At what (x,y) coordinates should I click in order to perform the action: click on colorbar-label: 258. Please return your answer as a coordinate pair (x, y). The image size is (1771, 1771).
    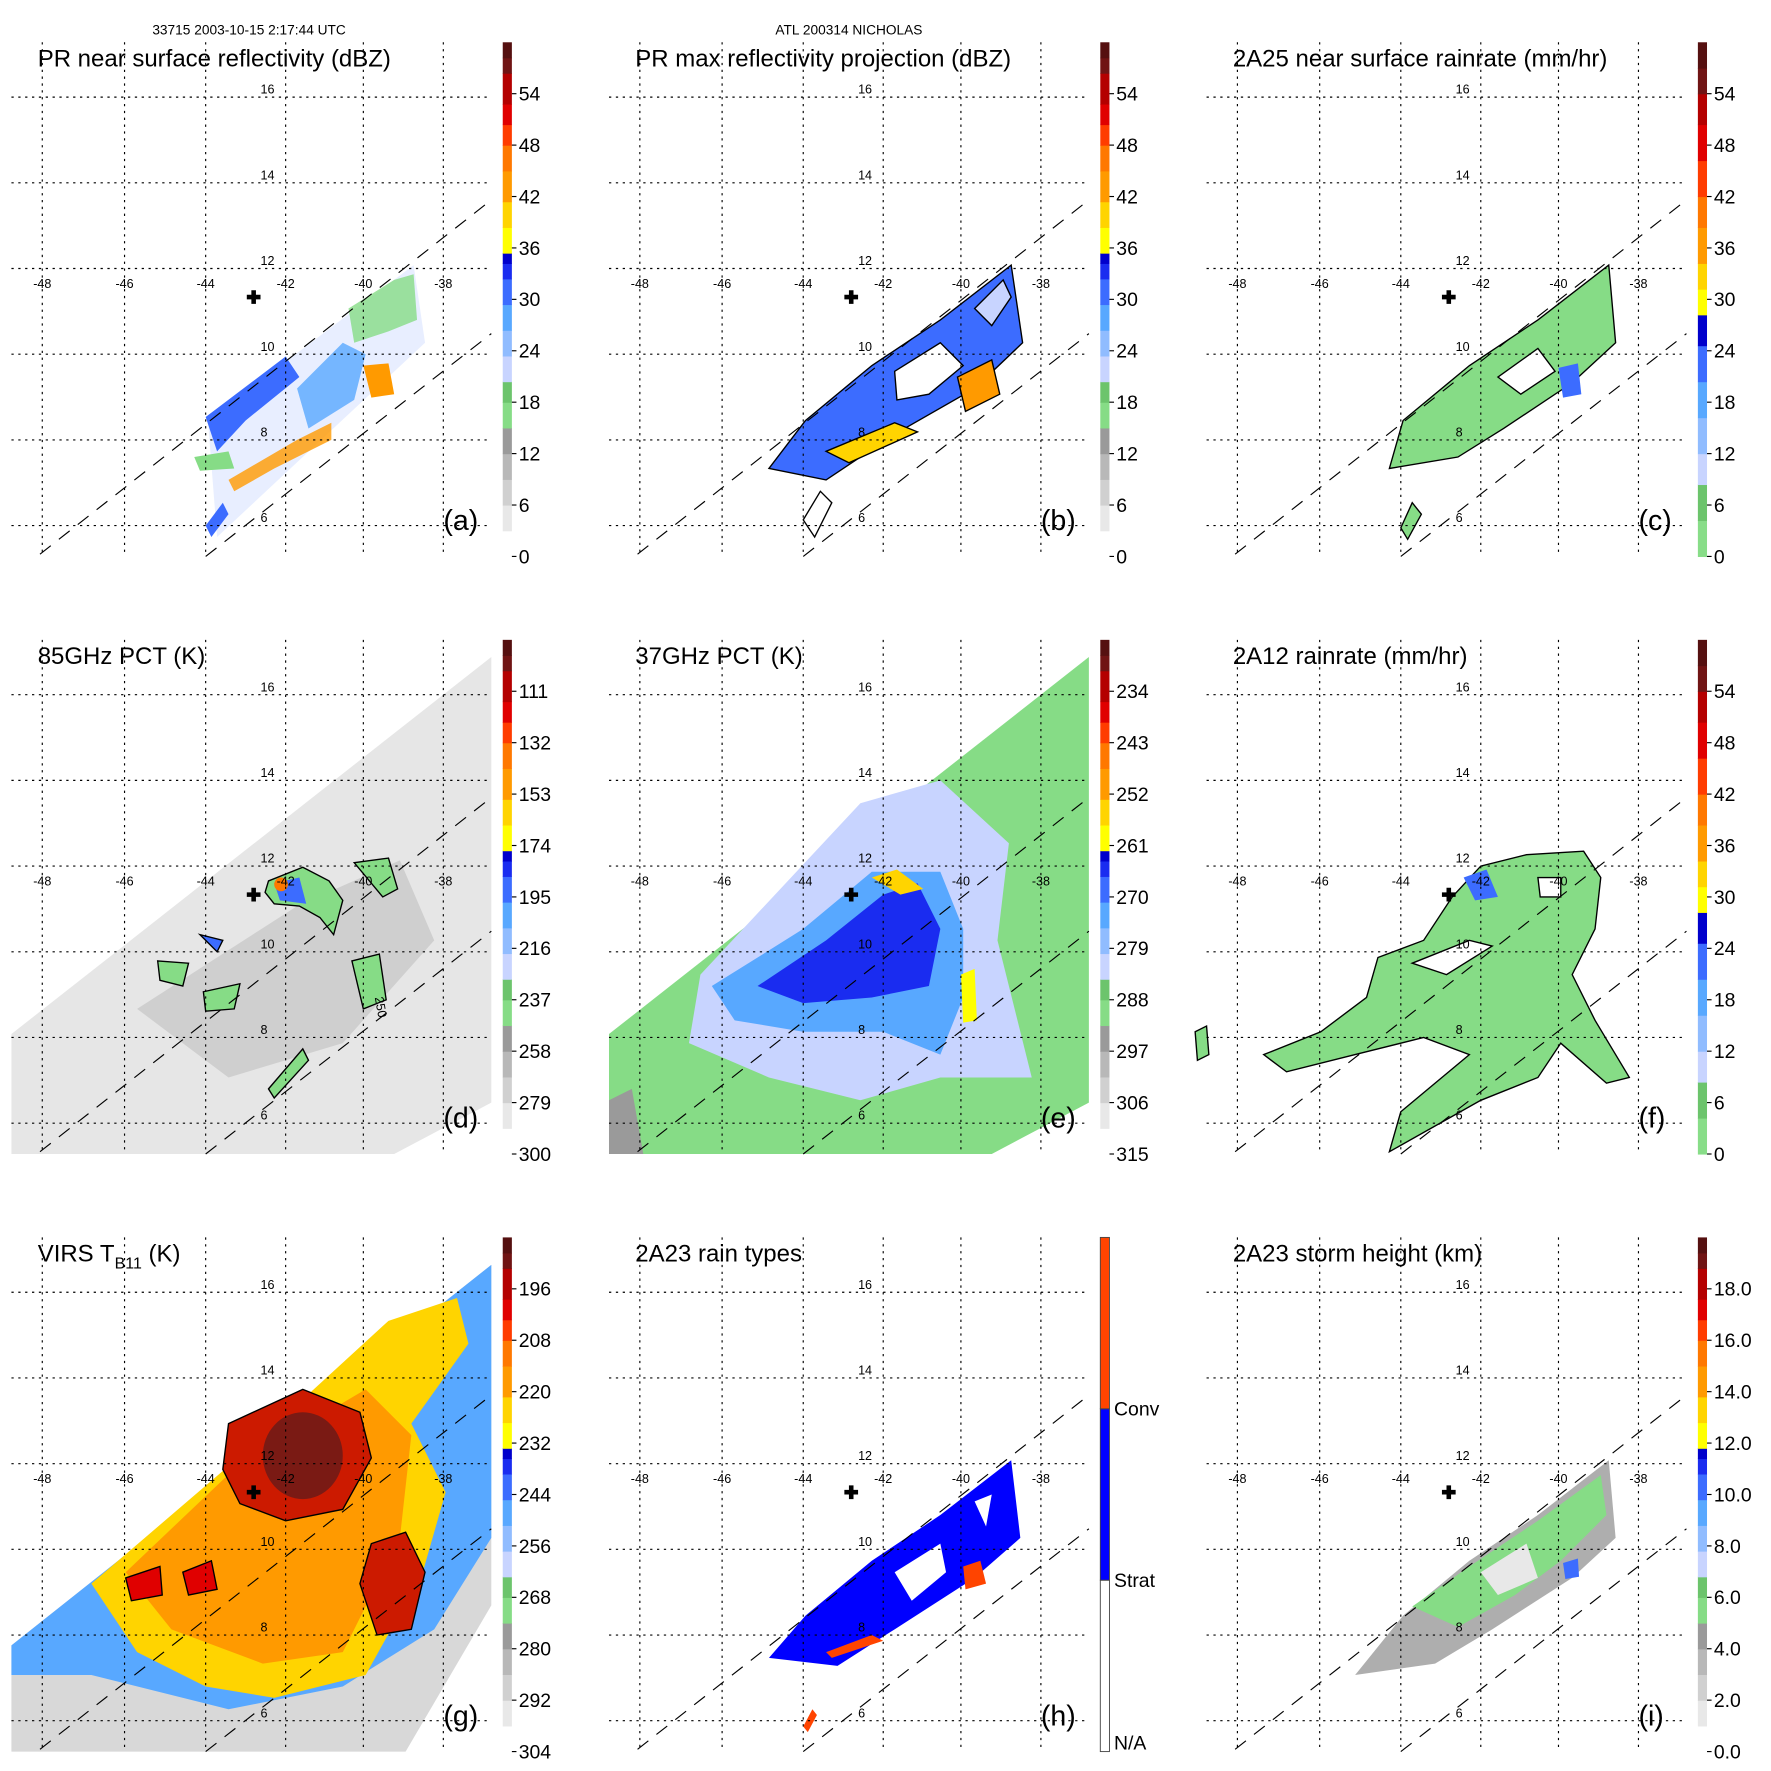
    Looking at the image, I should click on (535, 1052).